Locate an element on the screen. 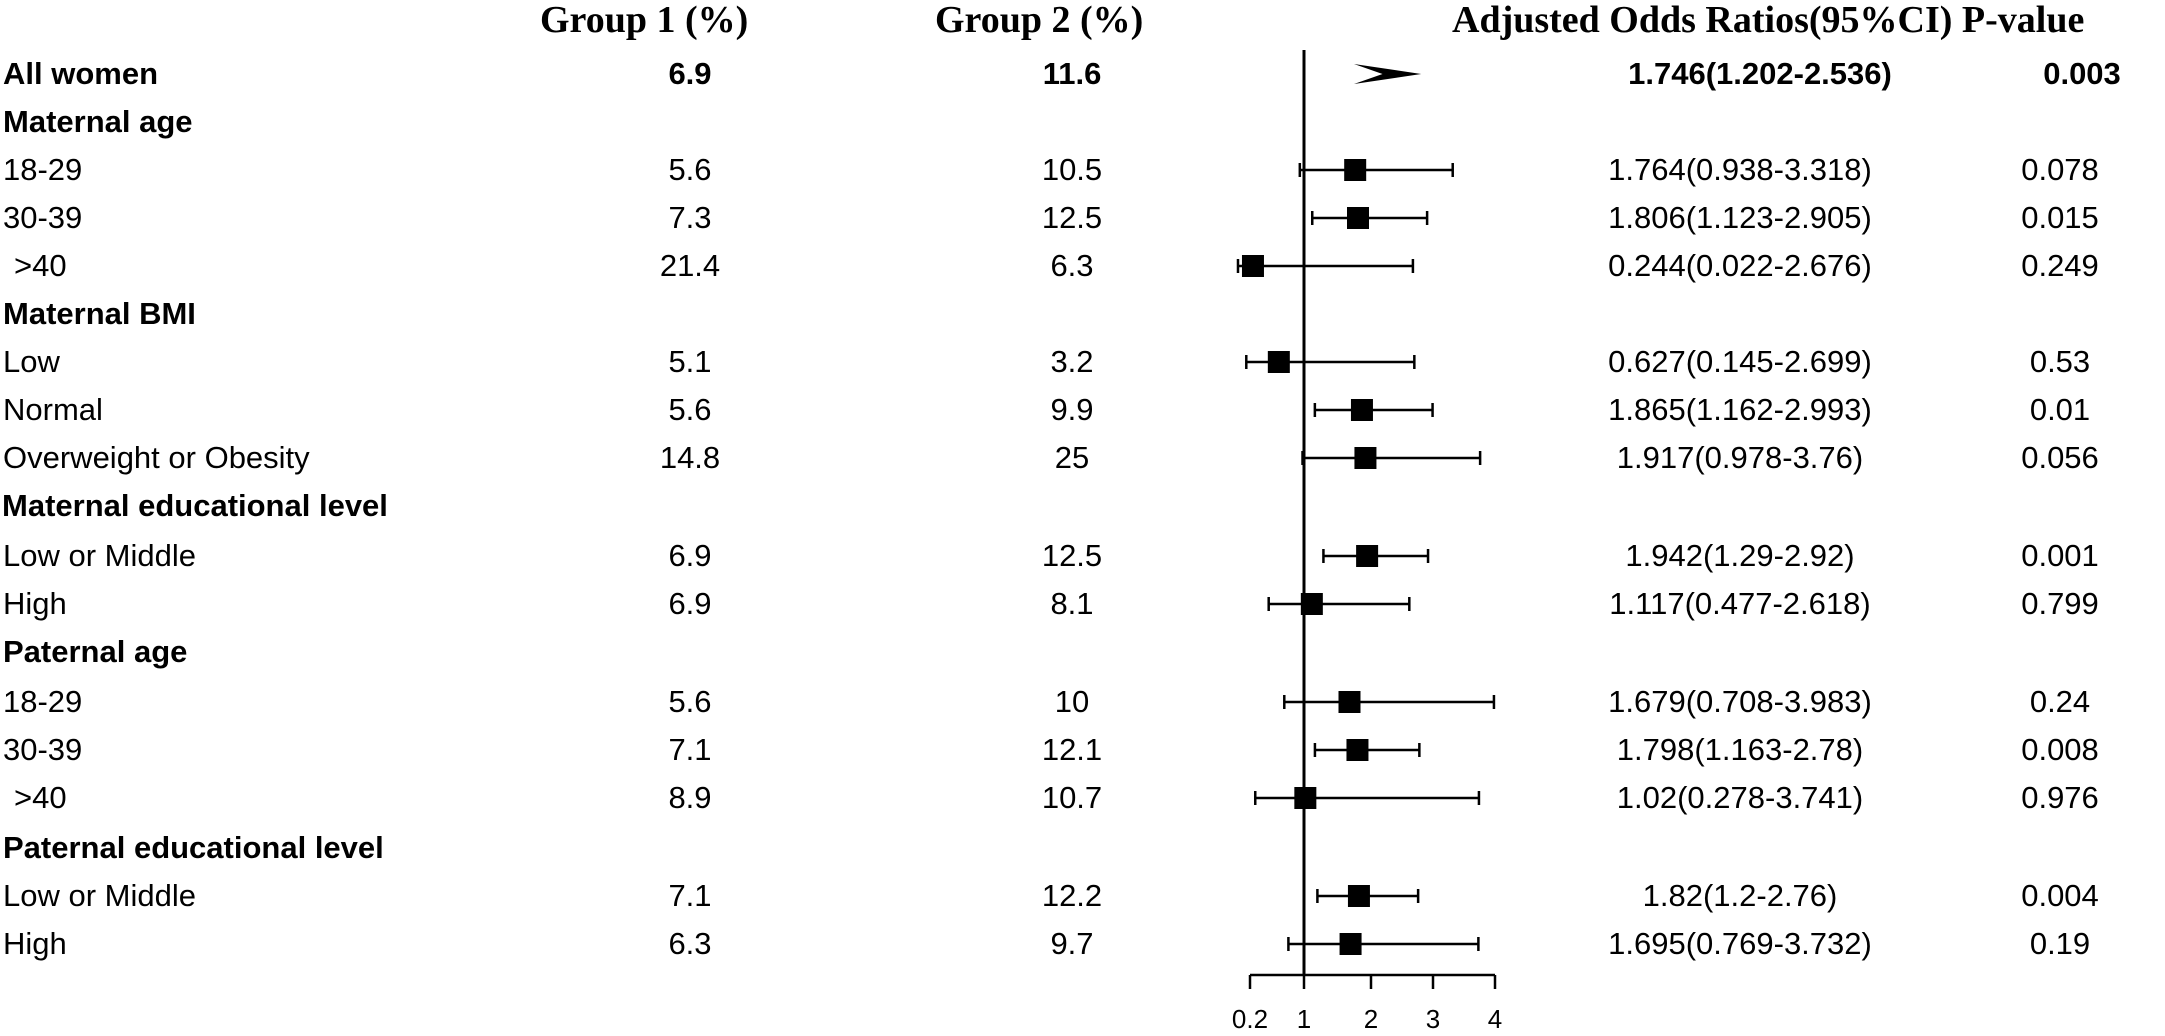 The height and width of the screenshot is (1036, 2165). section-heading: Paternal educational level is located at coordinates (193, 847).